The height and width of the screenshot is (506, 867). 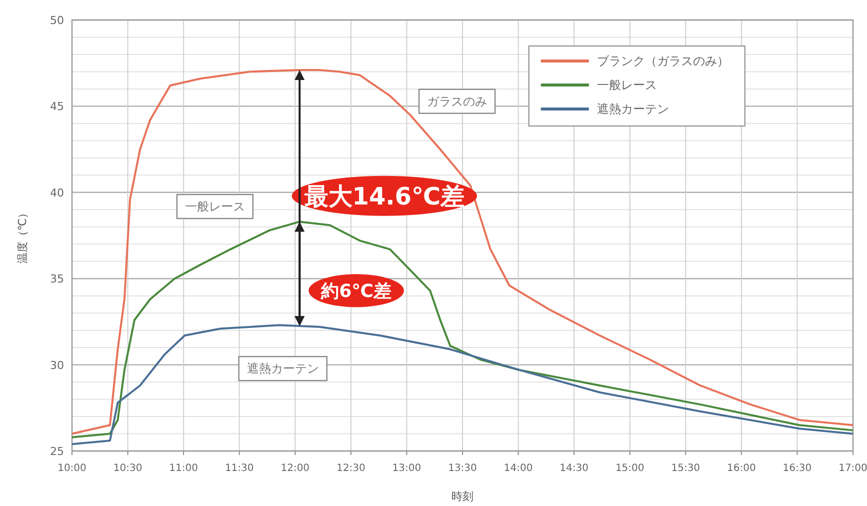 What do you see at coordinates (57, 107) in the screenshot?
I see `y-tick-label: 45` at bounding box center [57, 107].